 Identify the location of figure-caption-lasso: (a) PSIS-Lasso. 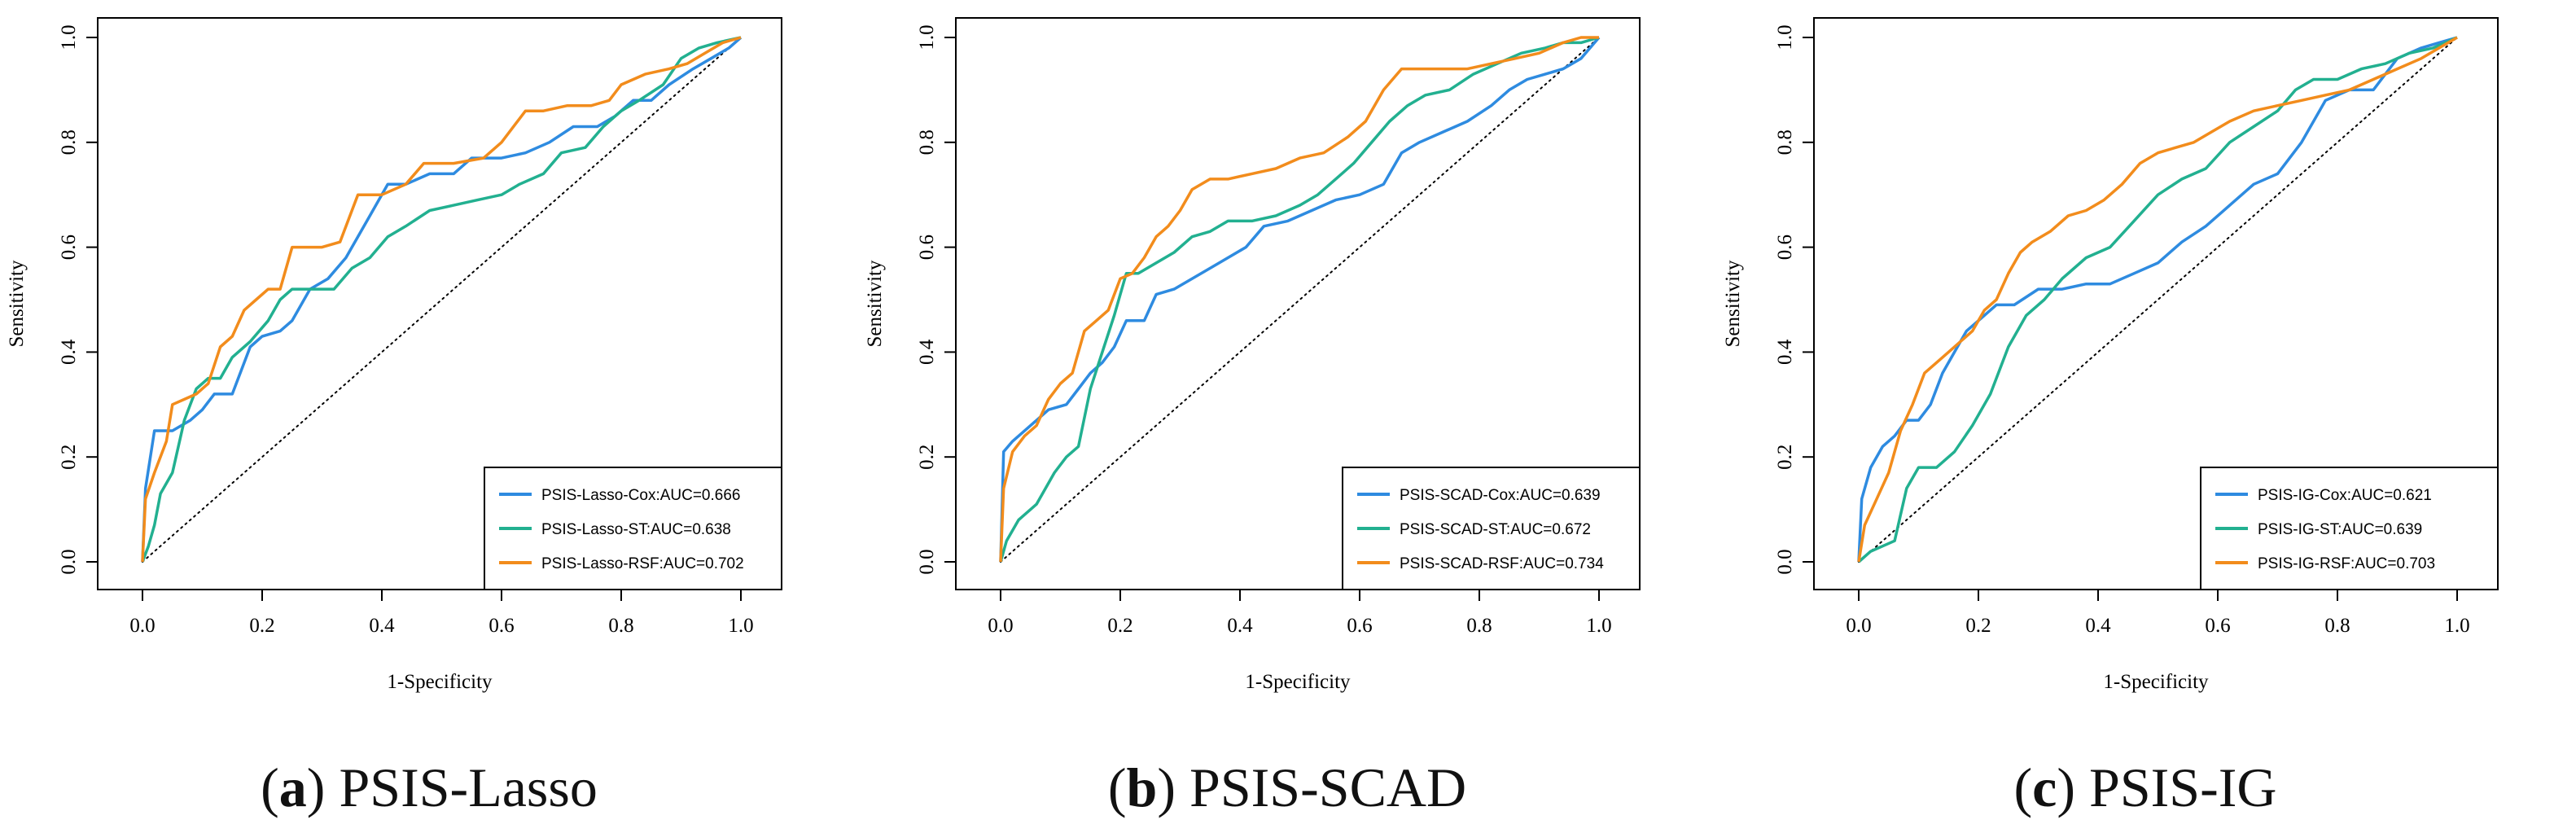
(429, 787).